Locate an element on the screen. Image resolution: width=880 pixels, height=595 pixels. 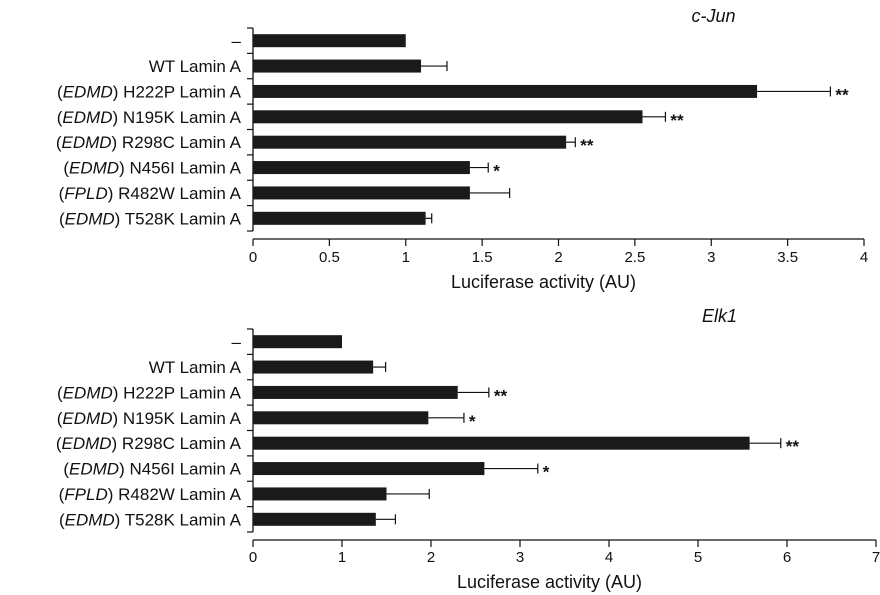
chart-title: c-Jun is located at coordinates (713, 16).